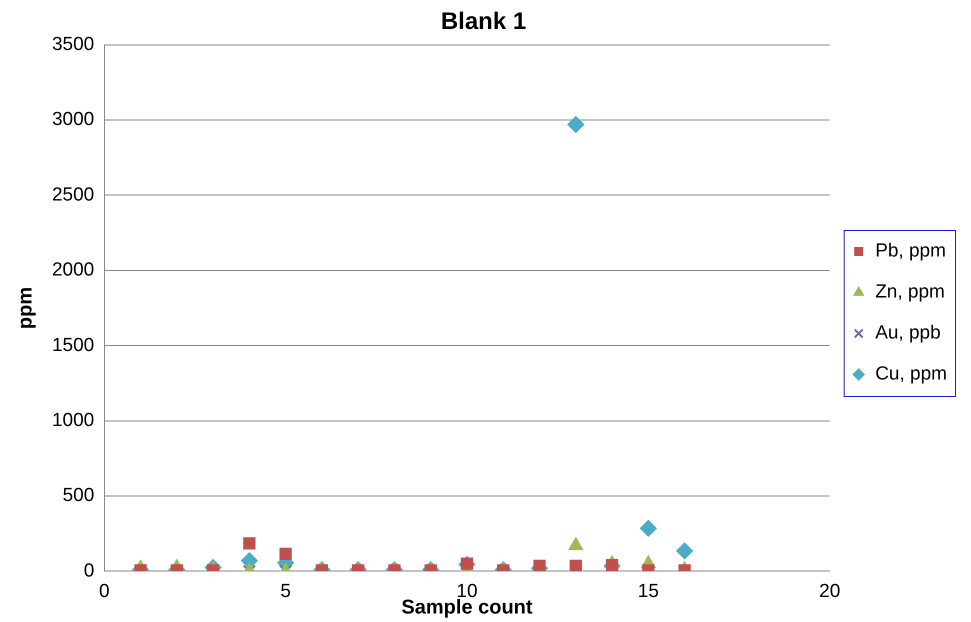 The image size is (971, 622). Describe the element at coordinates (910, 292) in the screenshot. I see `legend-label: Zn, ppm` at that location.